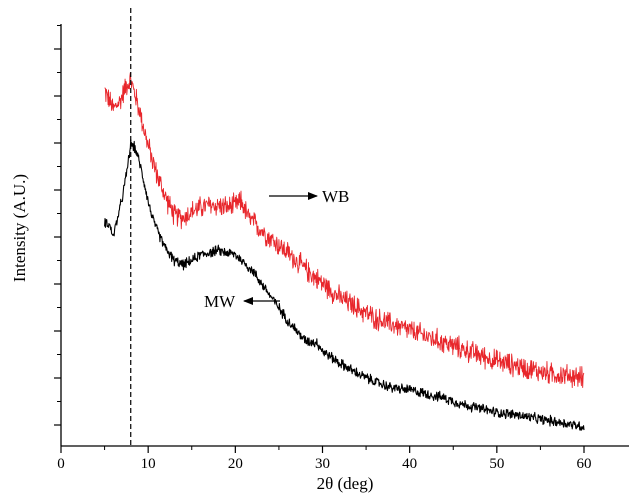  What do you see at coordinates (584, 464) in the screenshot?
I see `x-tick-label: 60` at bounding box center [584, 464].